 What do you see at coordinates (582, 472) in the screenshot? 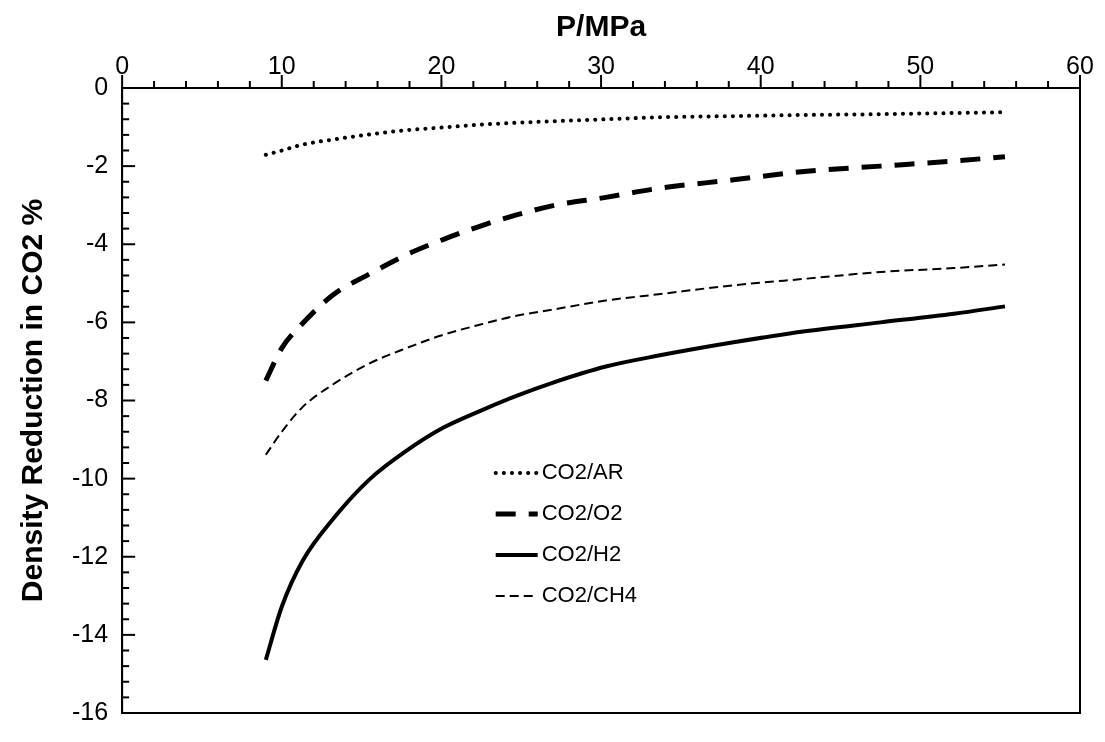
I see `legend-label: CO2/AR` at bounding box center [582, 472].